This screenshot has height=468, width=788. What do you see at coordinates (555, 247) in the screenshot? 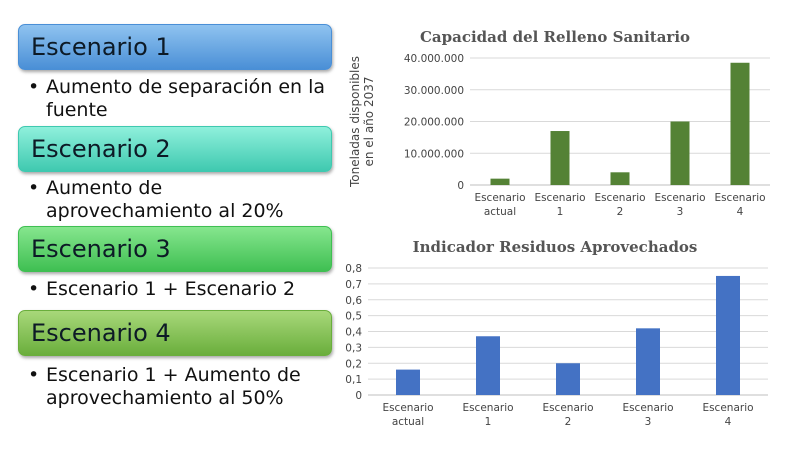
I see `chart-2-title: Indicador Residuos Aprovechados` at bounding box center [555, 247].